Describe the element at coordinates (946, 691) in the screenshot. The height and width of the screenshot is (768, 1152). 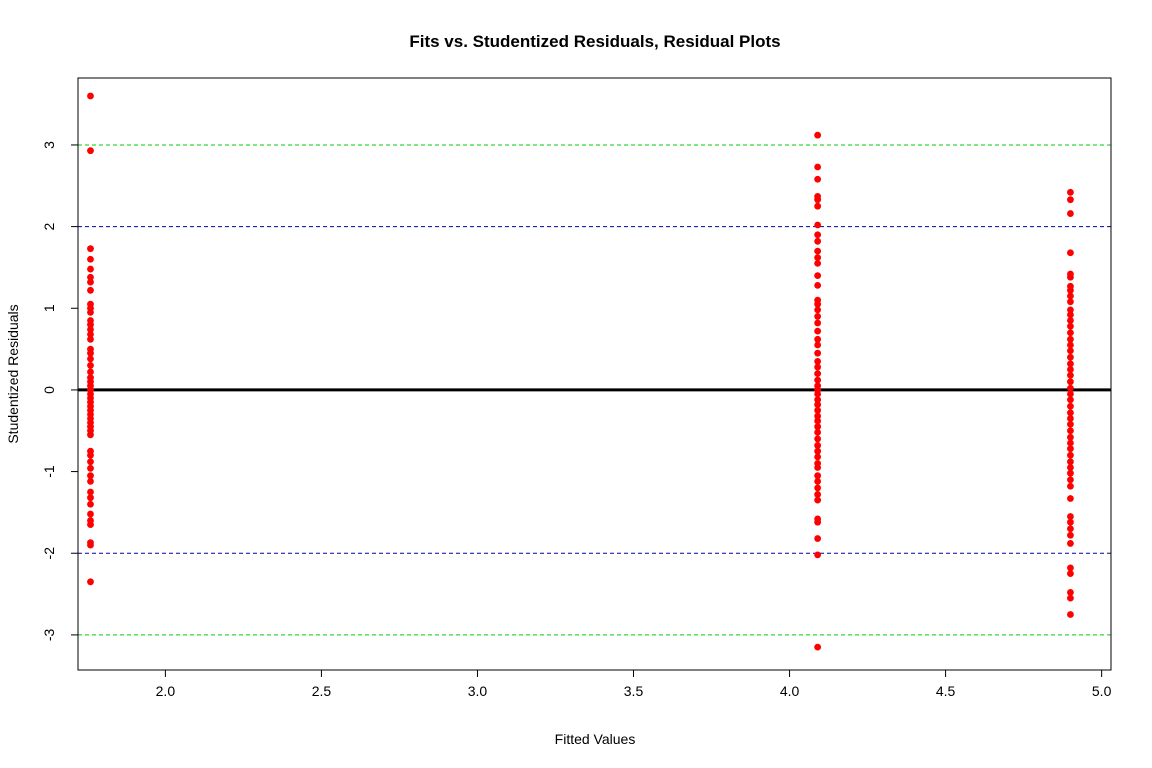
I see `x-tick-label: 4.5` at that location.